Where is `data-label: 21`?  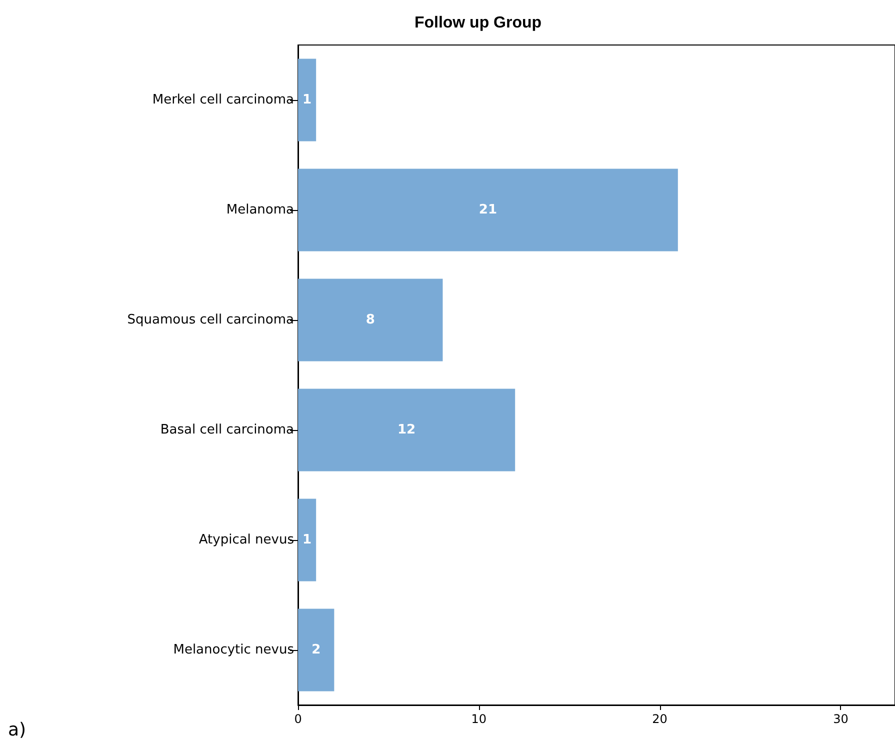
data-label: 21 is located at coordinates (487, 210).